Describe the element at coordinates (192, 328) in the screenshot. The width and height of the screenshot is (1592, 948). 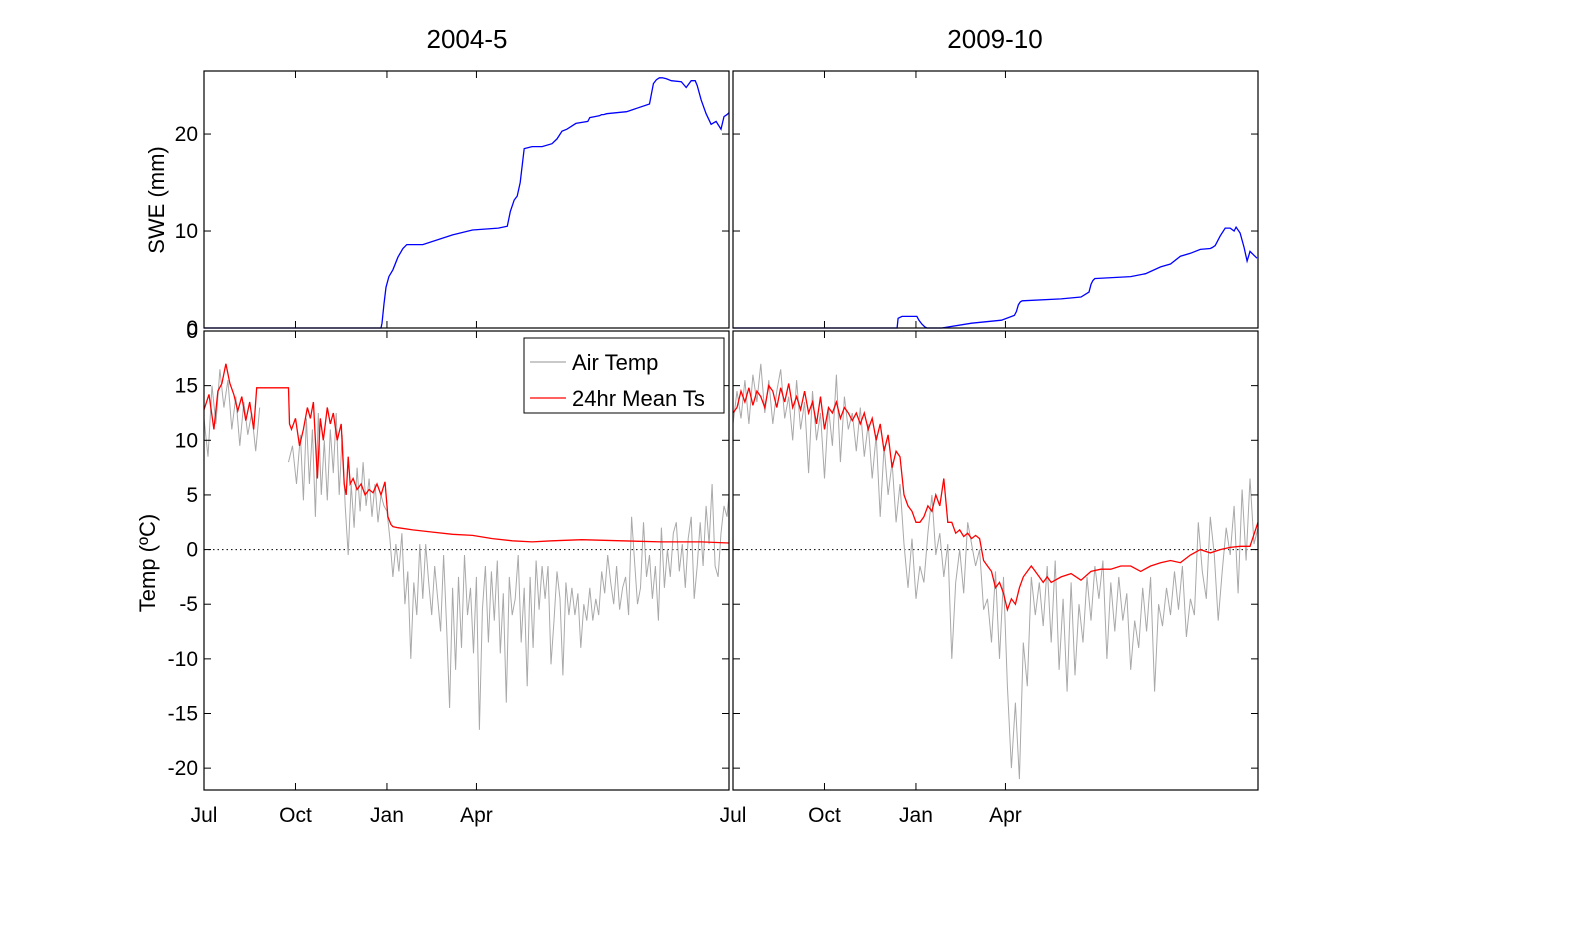
I see `swe-ytick-label-0: 0` at that location.